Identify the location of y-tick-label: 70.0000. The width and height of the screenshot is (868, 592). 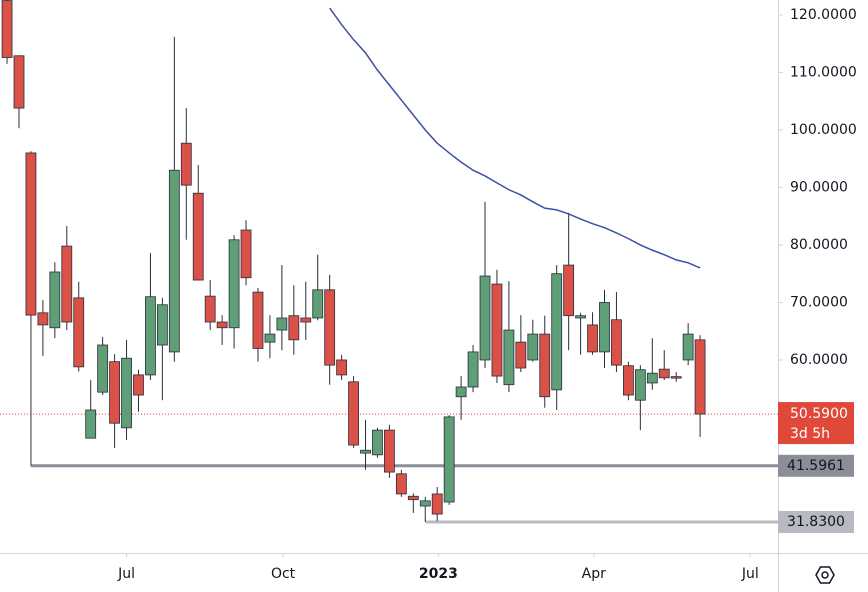
(819, 302).